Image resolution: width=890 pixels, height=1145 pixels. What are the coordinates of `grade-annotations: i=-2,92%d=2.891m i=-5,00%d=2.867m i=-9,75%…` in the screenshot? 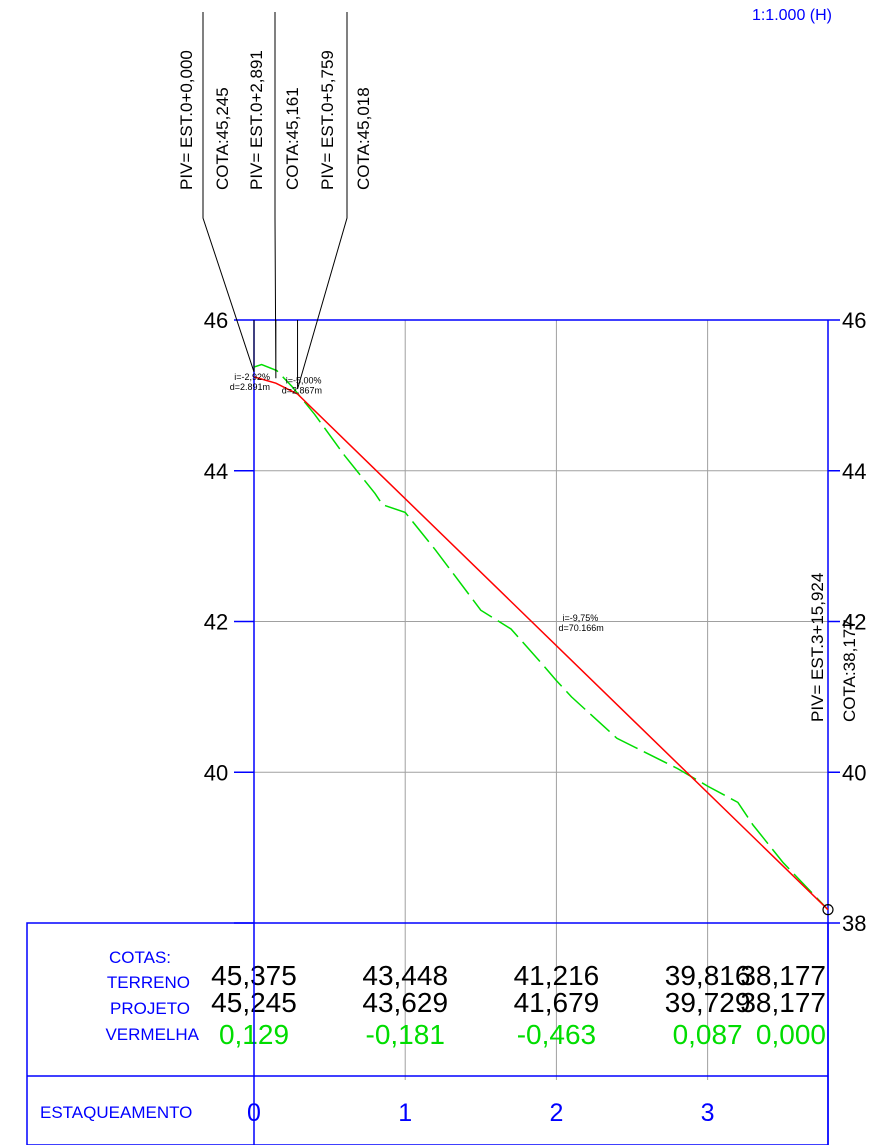 It's located at (417, 502).